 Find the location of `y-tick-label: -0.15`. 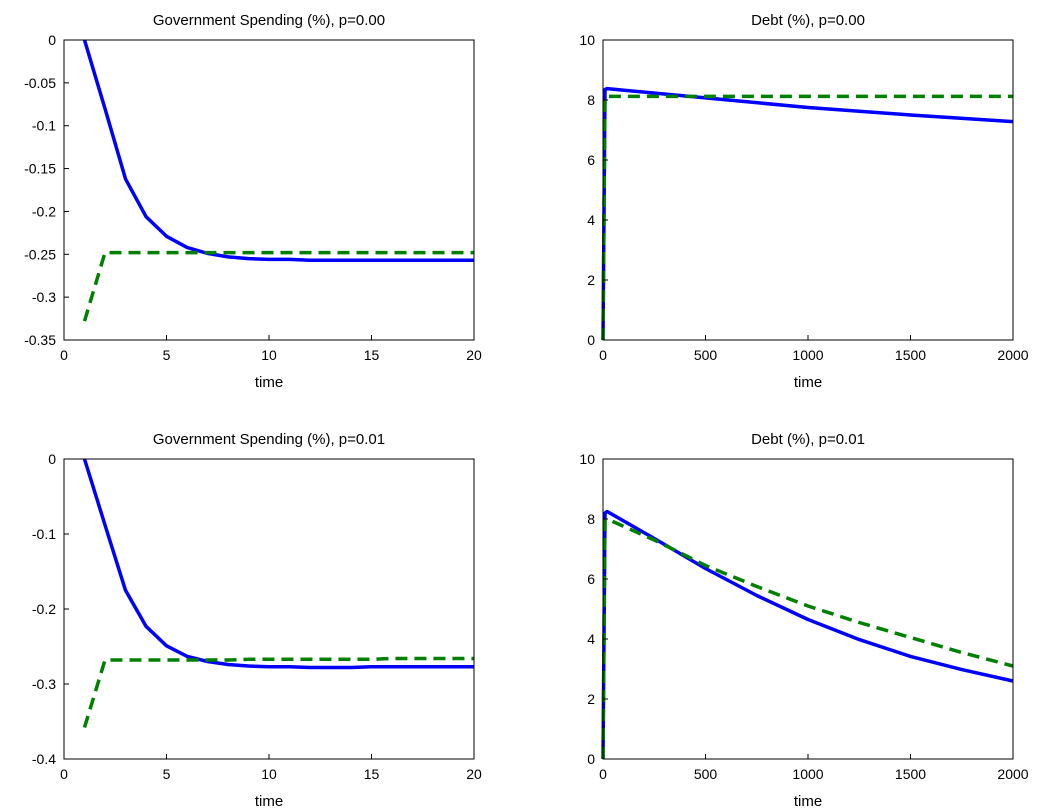

y-tick-label: -0.15 is located at coordinates (40, 169).